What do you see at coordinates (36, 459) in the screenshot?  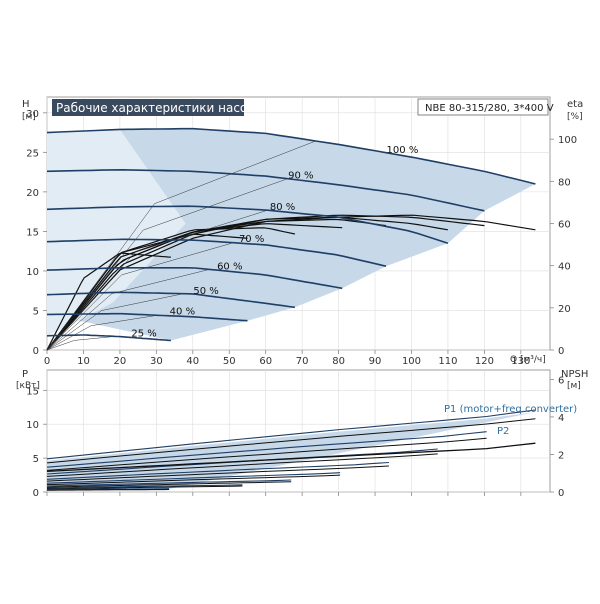 I see `p-tick-label: 5` at bounding box center [36, 459].